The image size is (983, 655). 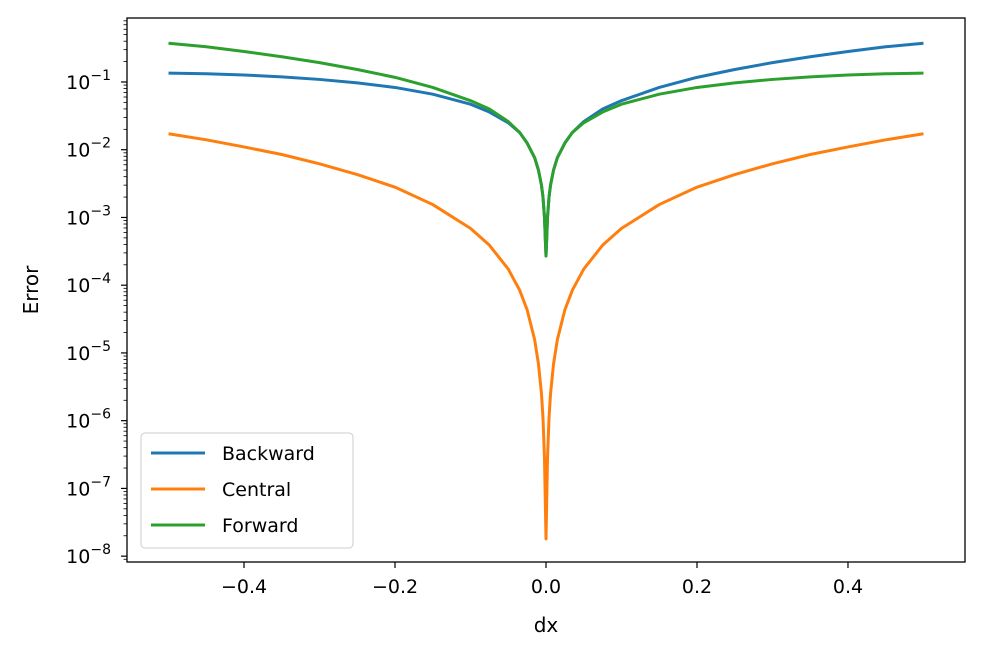 What do you see at coordinates (88, 284) in the screenshot?
I see `y-tick-label: 10⁻⁴` at bounding box center [88, 284].